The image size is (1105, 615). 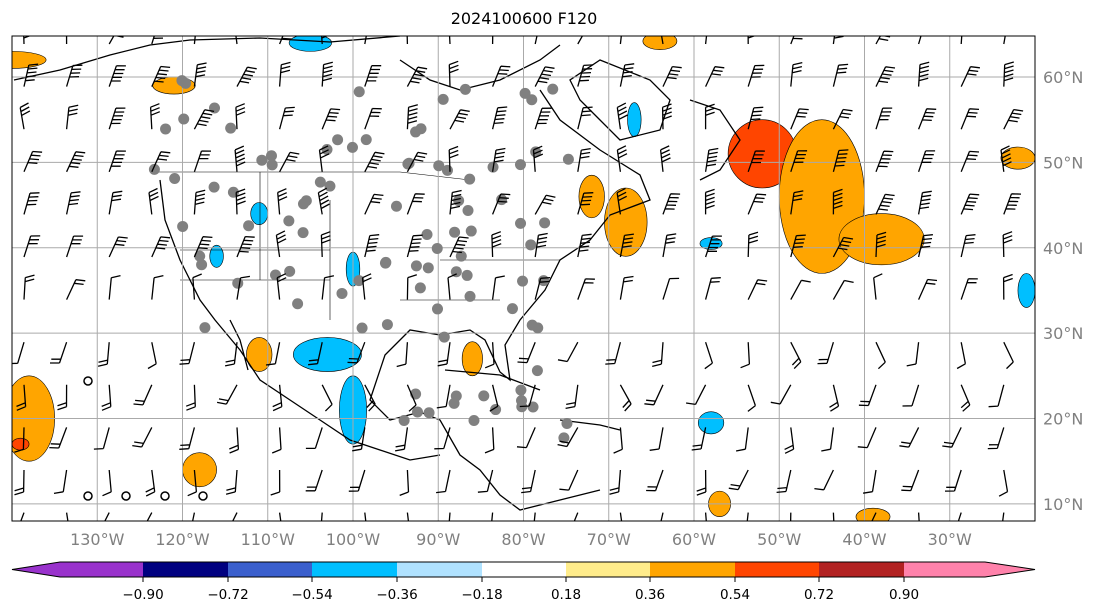 What do you see at coordinates (396, 595) in the screenshot?
I see `colorbar-tick-label: −0.36` at bounding box center [396, 595].